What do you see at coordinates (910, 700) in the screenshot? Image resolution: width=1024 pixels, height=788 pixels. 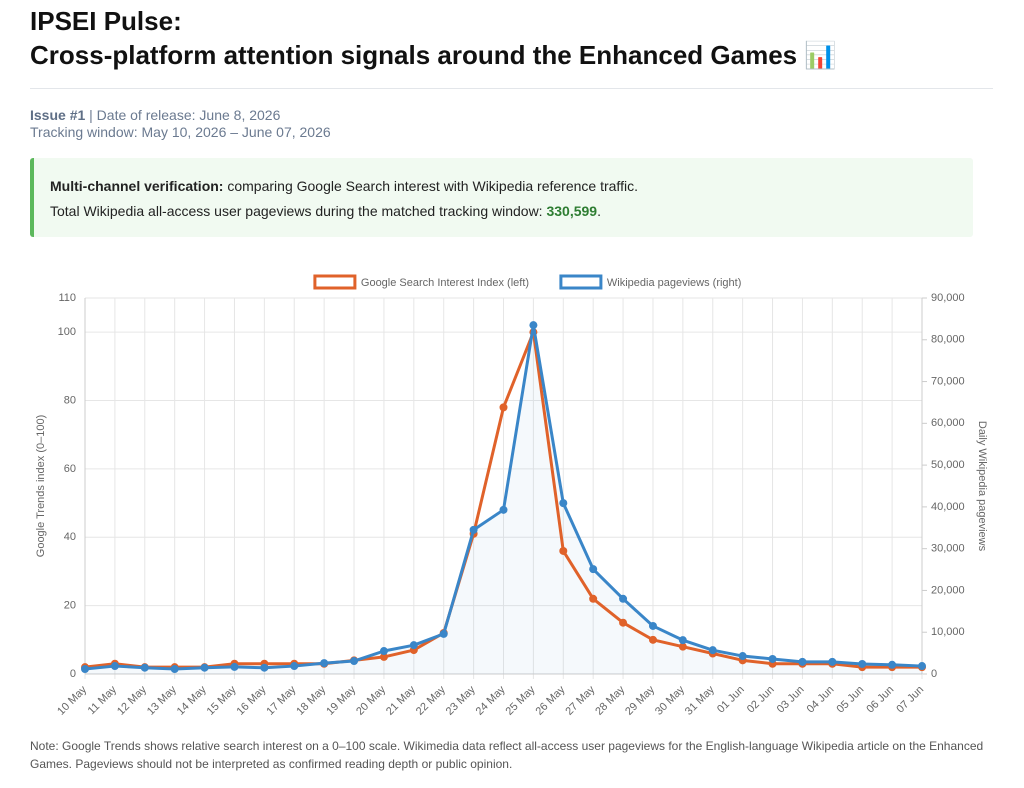 I see `x-tick-label: 07 Jun` at bounding box center [910, 700].